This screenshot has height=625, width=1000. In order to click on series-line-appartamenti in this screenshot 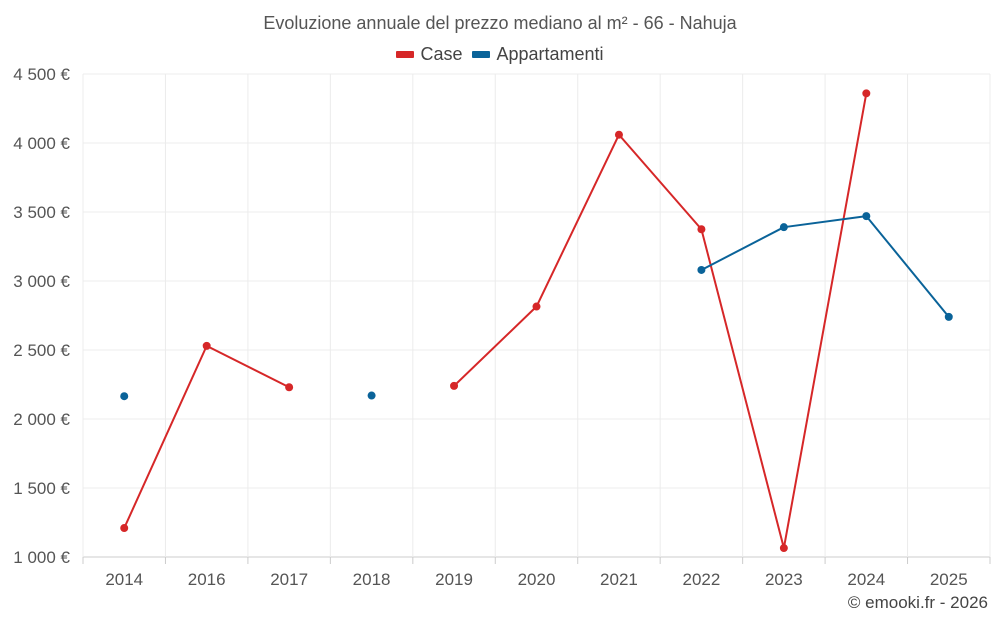, I will do `click(825, 266)`.